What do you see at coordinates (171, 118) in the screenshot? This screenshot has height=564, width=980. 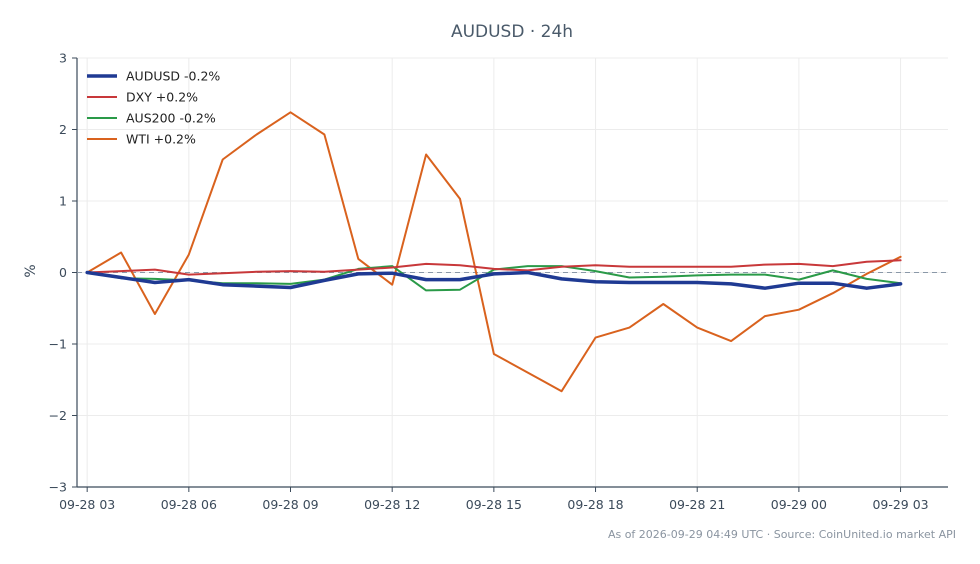 I see `legend-label-2: AUS200 -0.2%` at bounding box center [171, 118].